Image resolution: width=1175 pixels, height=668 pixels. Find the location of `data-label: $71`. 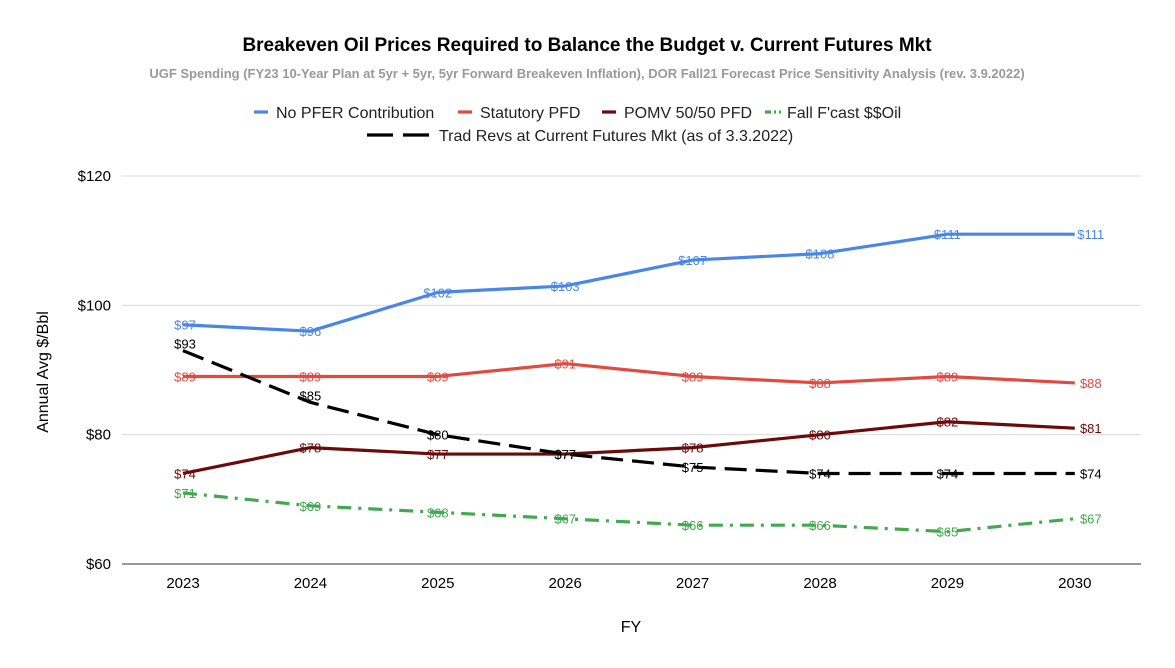

data-label: $71 is located at coordinates (185, 493).